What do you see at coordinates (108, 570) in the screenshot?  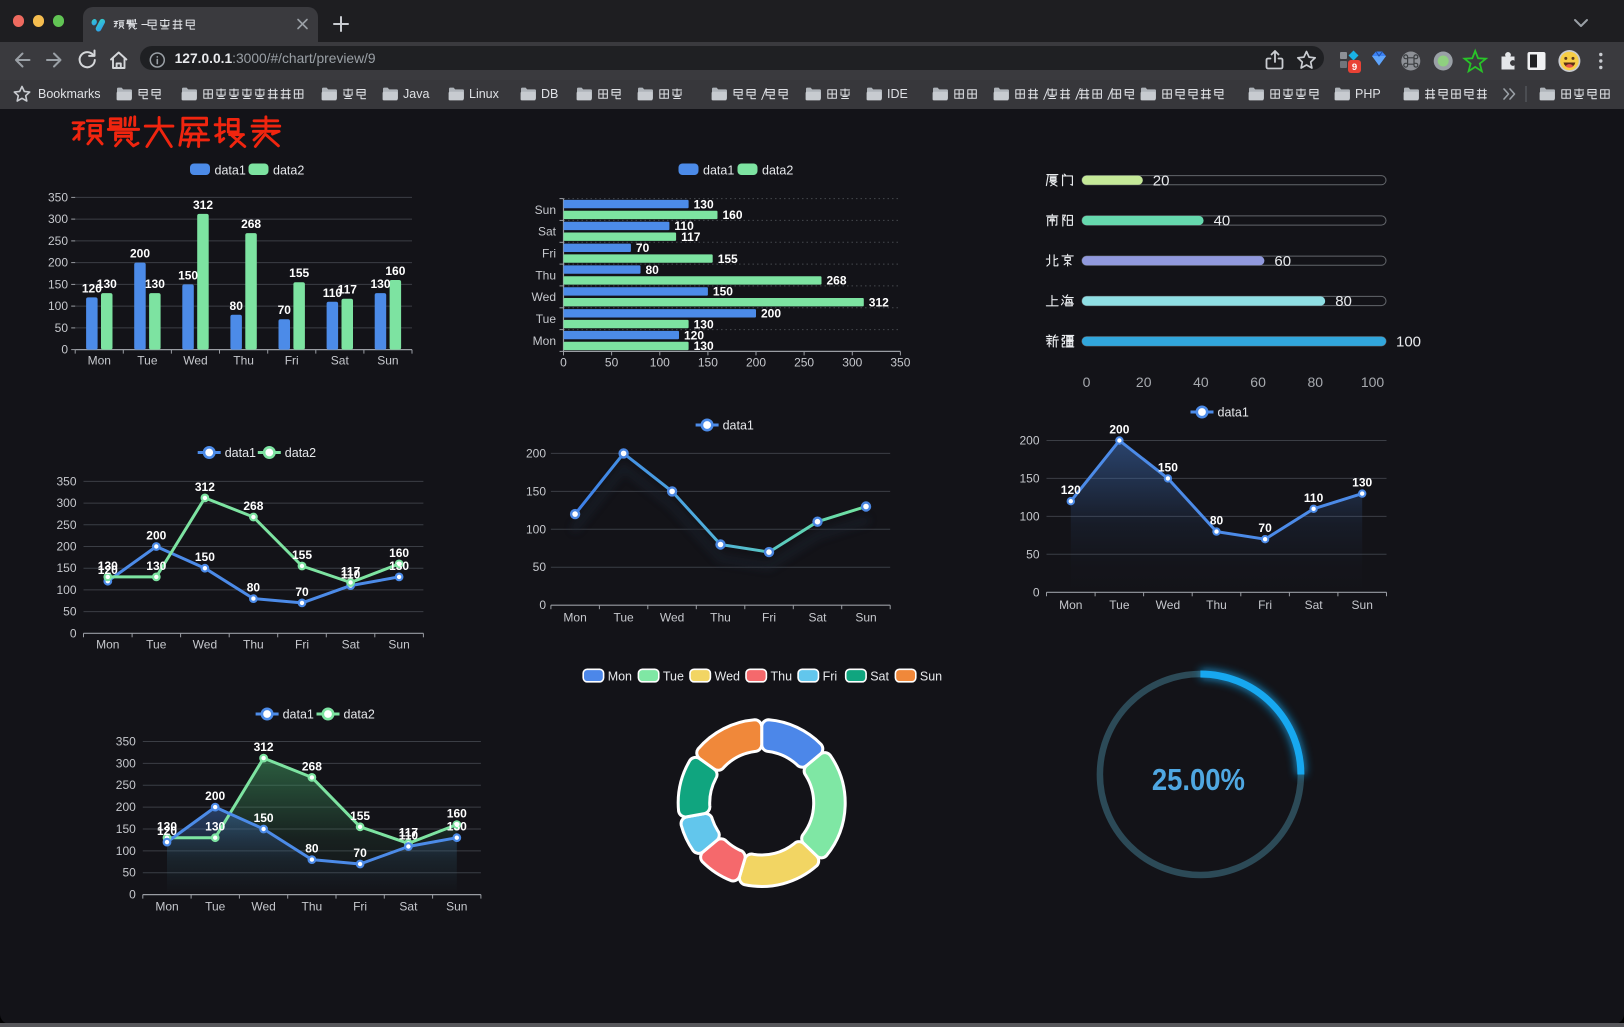 I see `svg-text: 120` at bounding box center [108, 570].